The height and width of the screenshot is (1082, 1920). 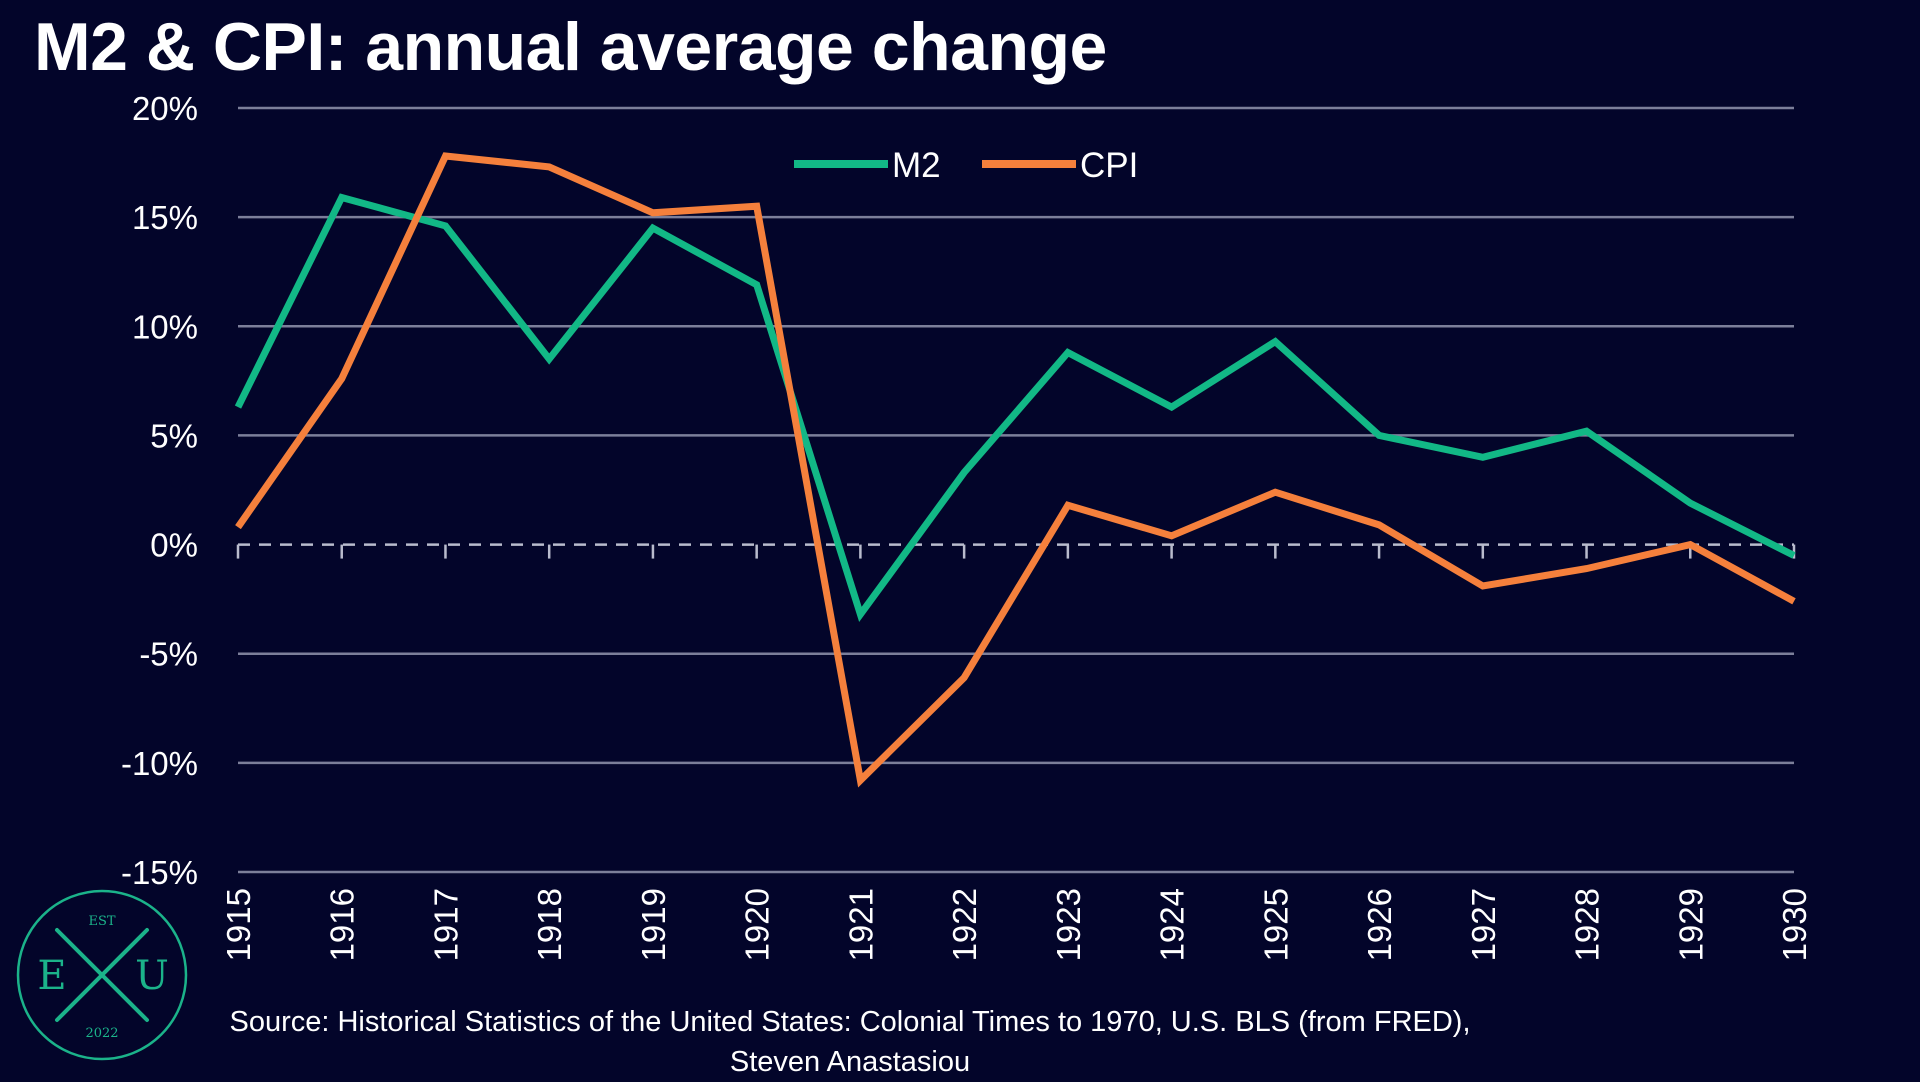 What do you see at coordinates (653, 924) in the screenshot?
I see `x-tick-label: 1919` at bounding box center [653, 924].